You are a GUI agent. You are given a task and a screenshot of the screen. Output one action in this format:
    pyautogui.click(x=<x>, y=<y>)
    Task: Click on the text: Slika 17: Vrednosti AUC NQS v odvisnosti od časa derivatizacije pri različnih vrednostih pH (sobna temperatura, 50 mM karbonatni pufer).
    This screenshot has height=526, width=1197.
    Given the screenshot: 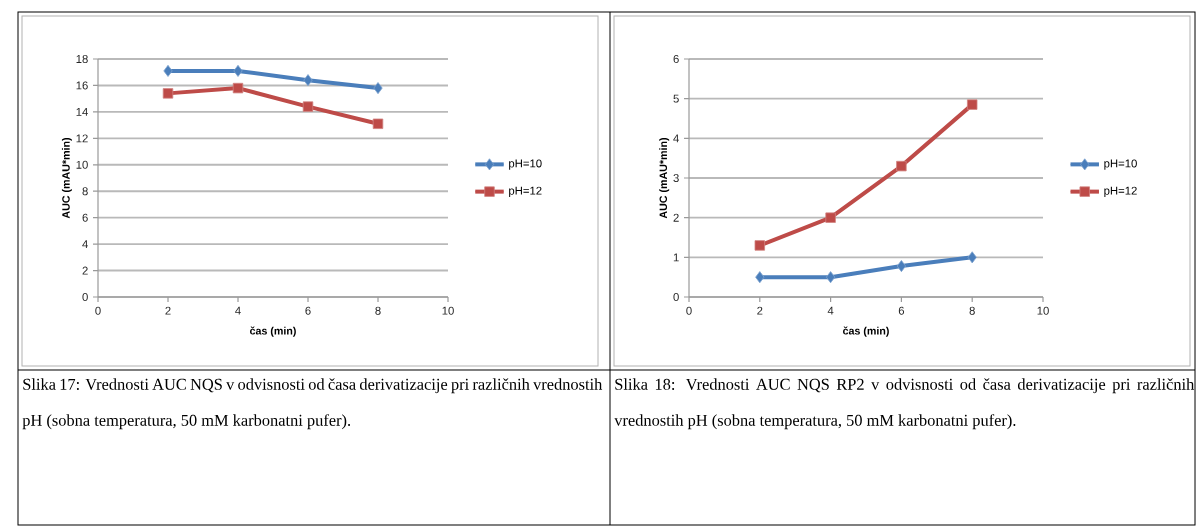 What is the action you would take?
    pyautogui.click(x=312, y=404)
    